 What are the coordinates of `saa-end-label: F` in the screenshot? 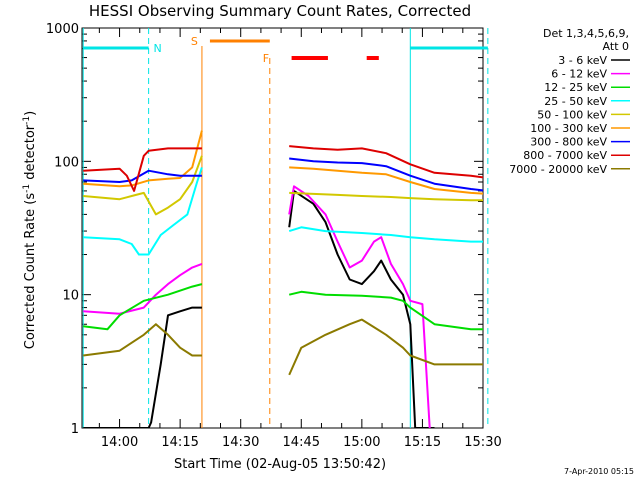 It's located at (266, 58).